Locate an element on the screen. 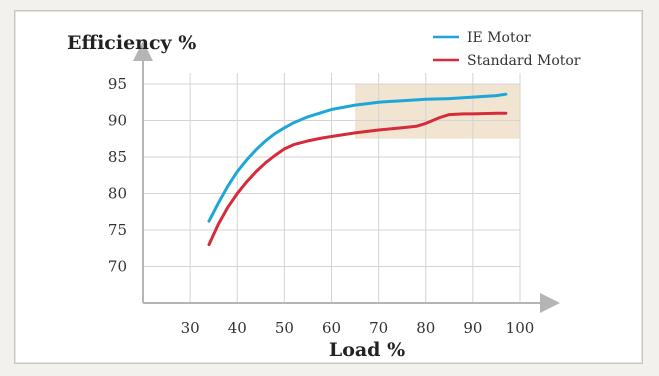 This screenshot has width=659, height=376. y-tick-label-85: 85 is located at coordinates (117, 157).